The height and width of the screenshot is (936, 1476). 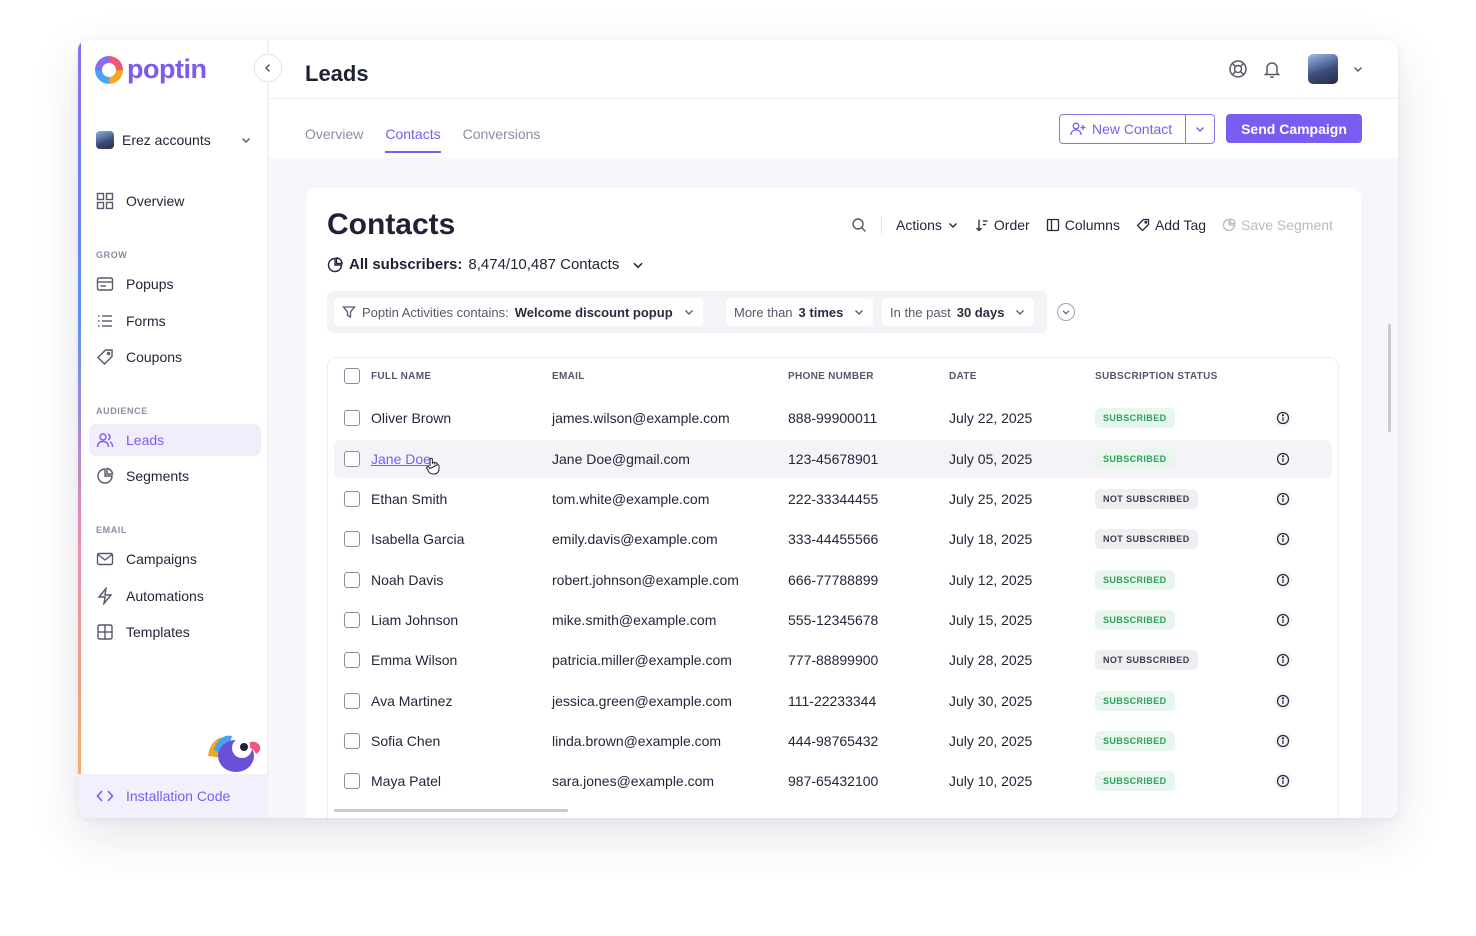 What do you see at coordinates (268, 68) in the screenshot?
I see `collapse-sidebar-button` at bounding box center [268, 68].